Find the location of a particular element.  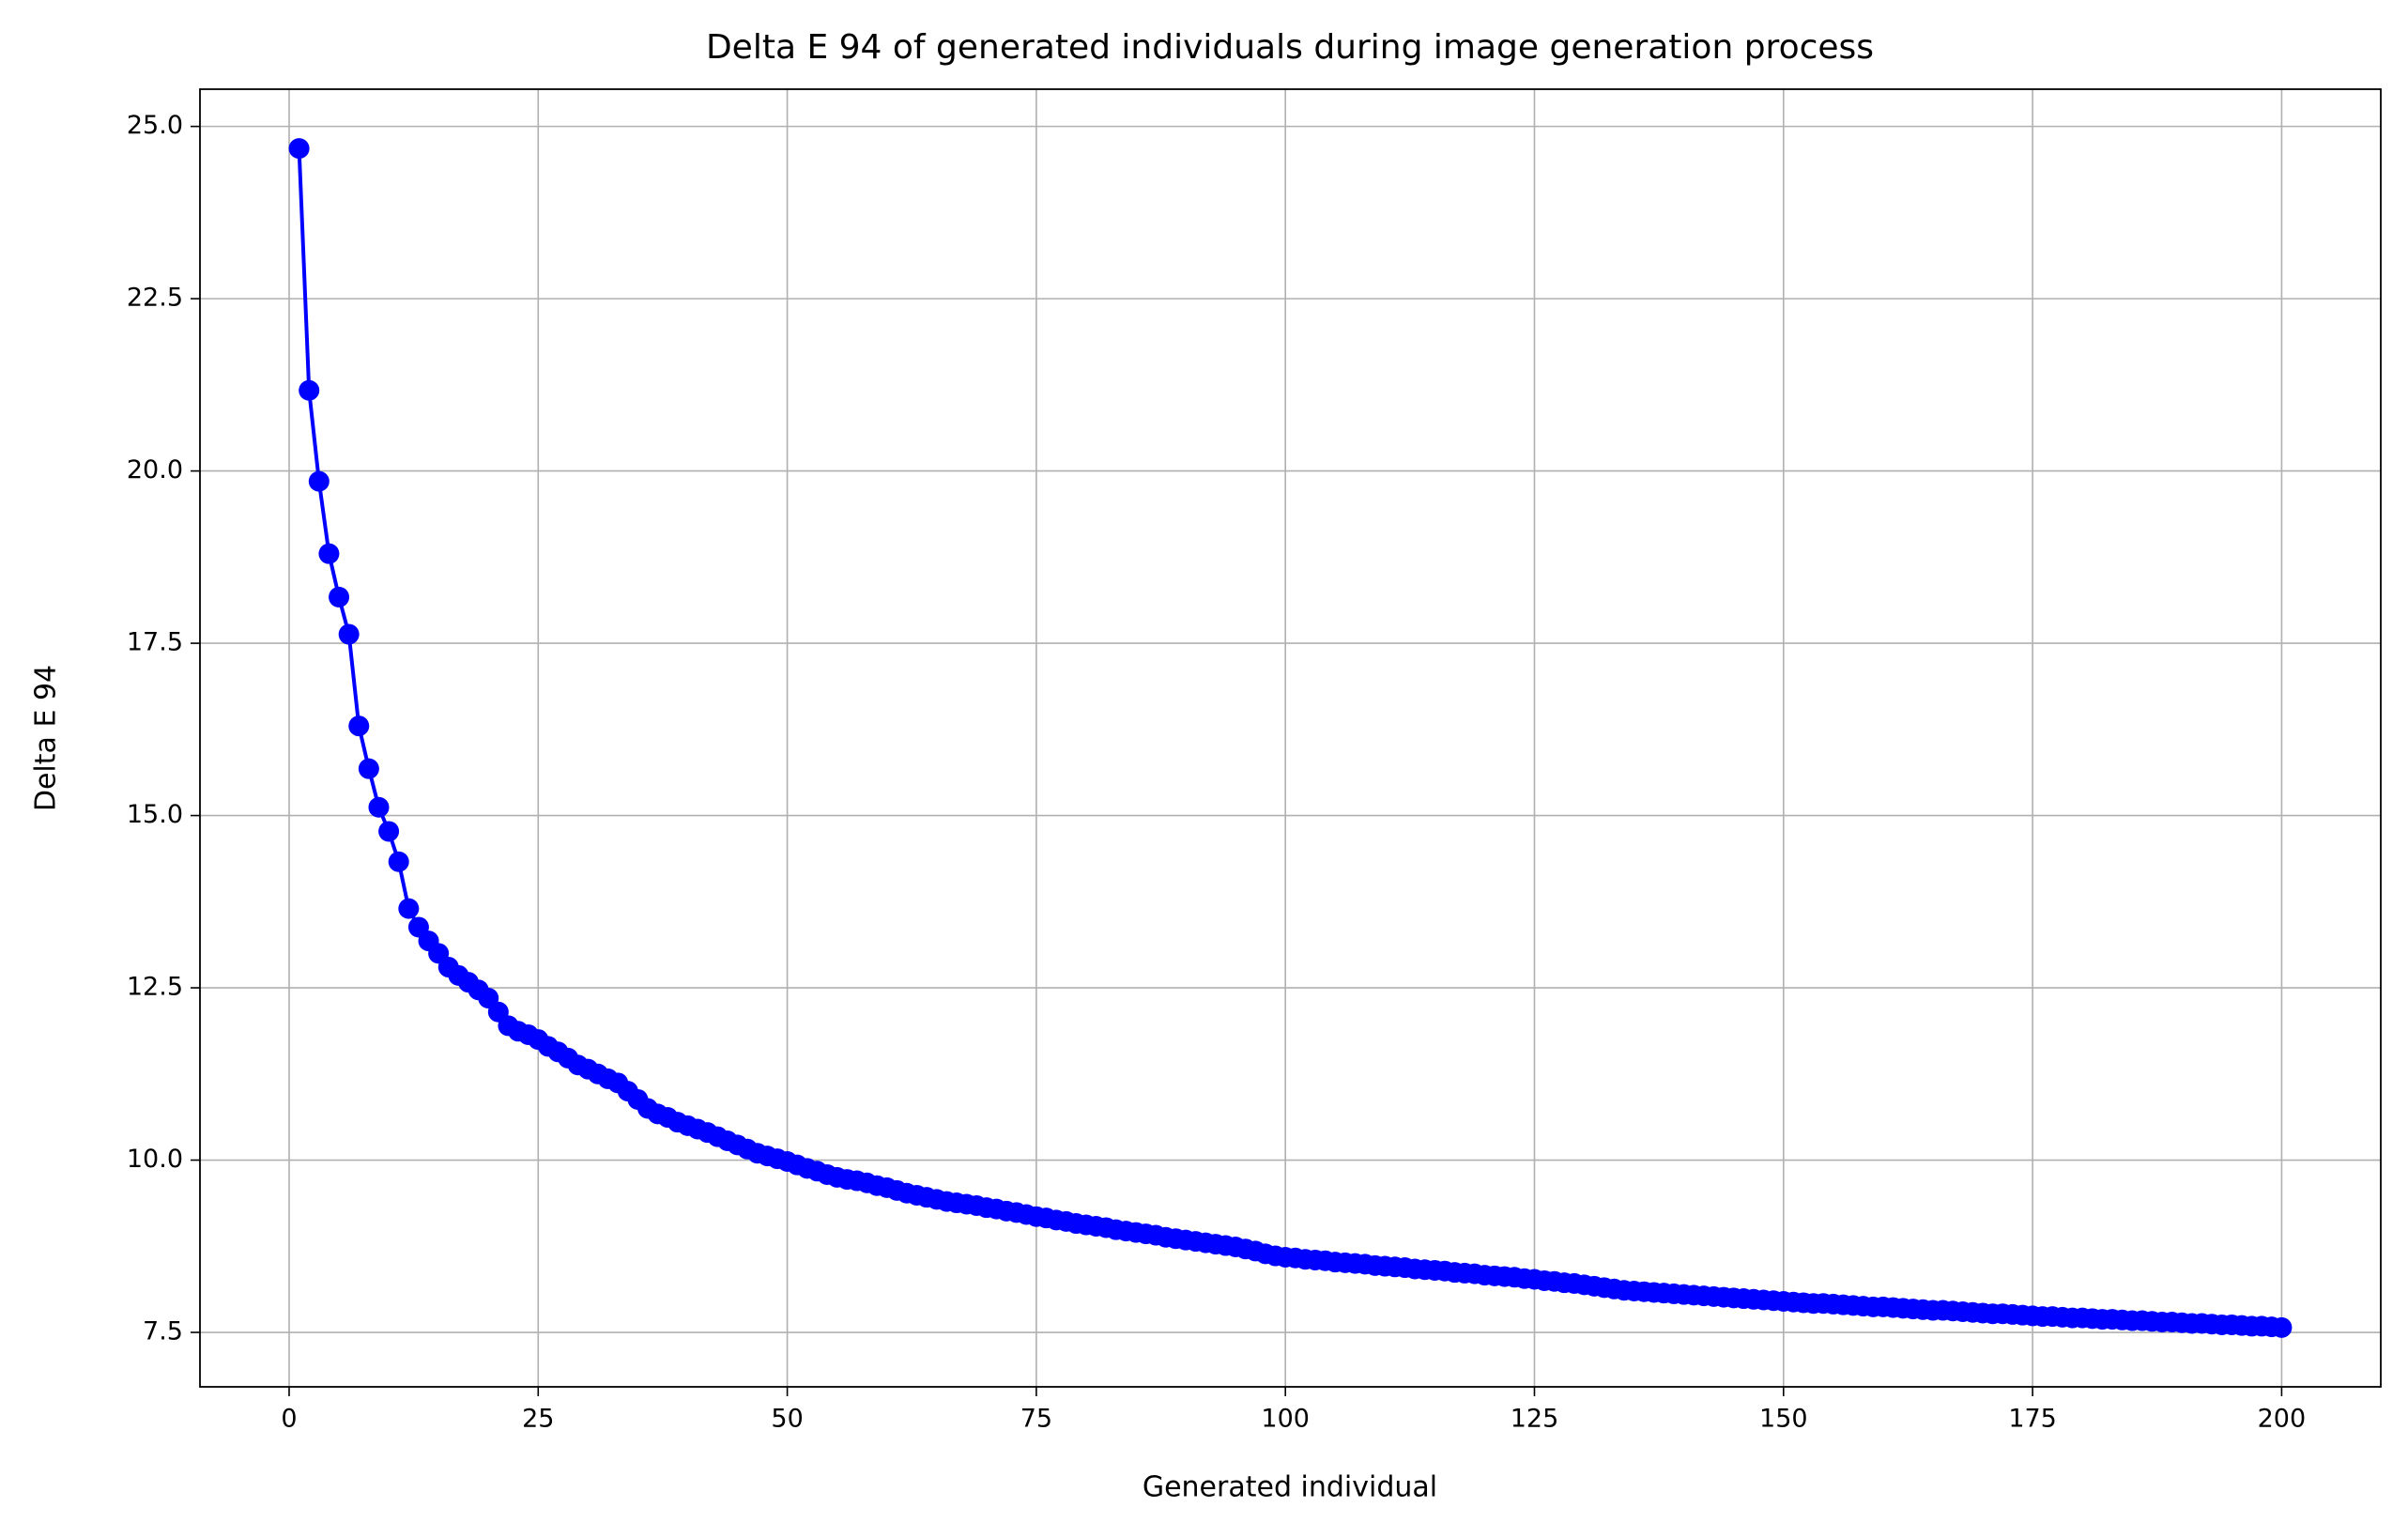

x-tick-label: 100 is located at coordinates (1285, 1419).